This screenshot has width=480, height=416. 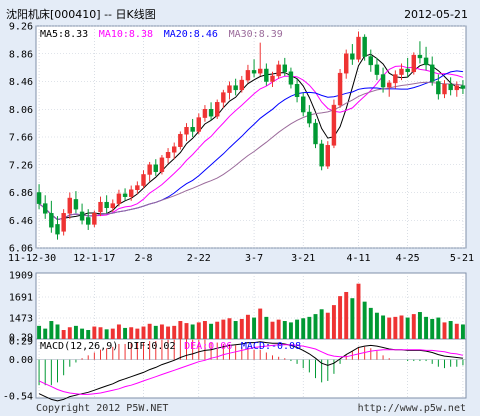 I want to click on ma-legend-entry: MA5:8.33, so click(x=64, y=34).